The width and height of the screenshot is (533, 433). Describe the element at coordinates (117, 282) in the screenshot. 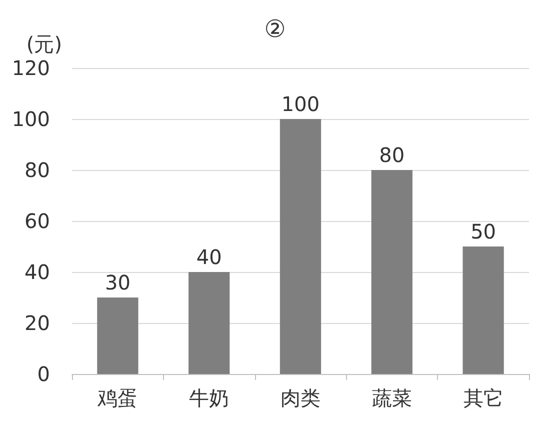

I see `data-label: 30` at that location.